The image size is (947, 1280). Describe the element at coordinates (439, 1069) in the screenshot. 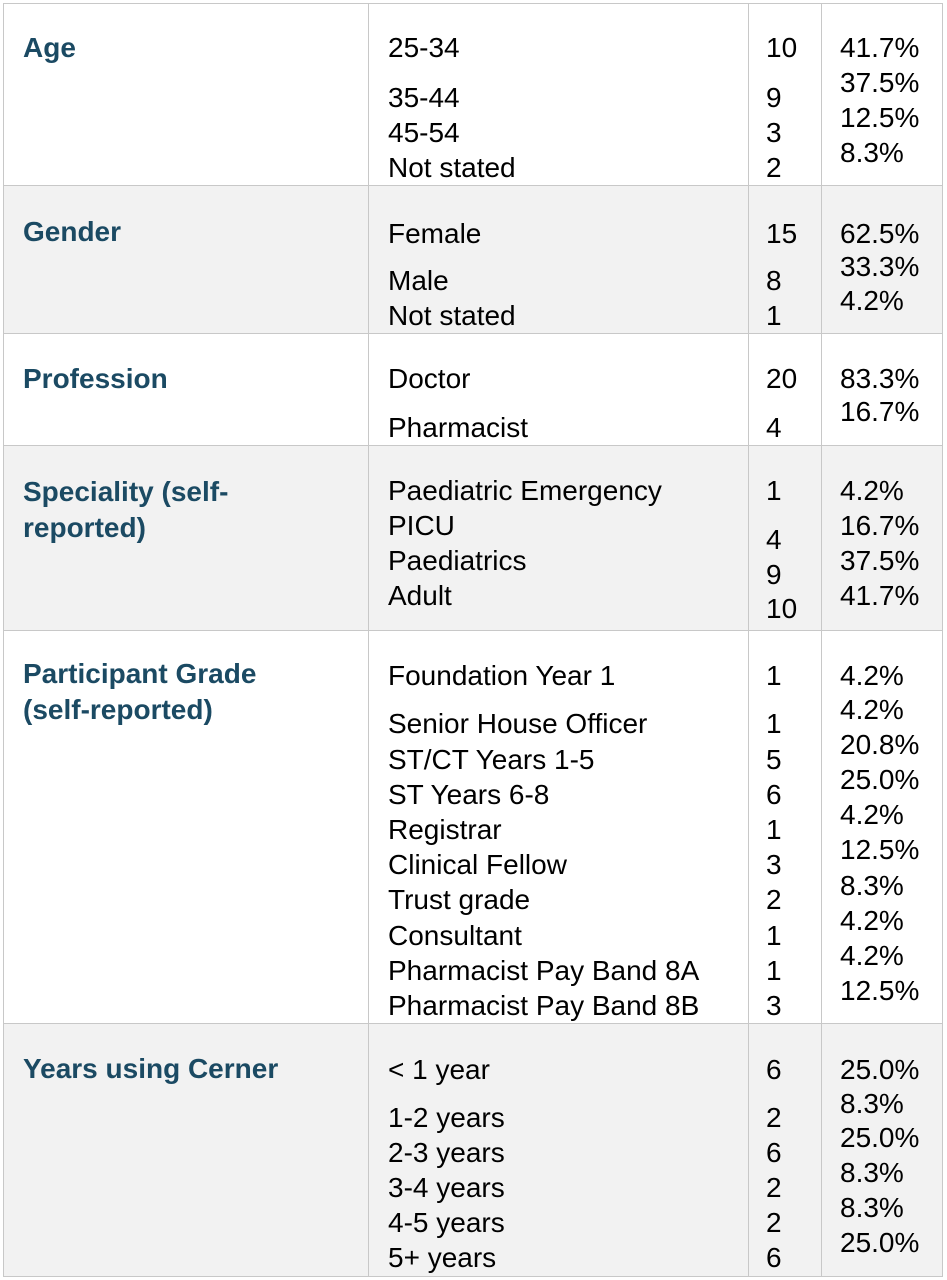

I see `row-label: < 1 year` at that location.